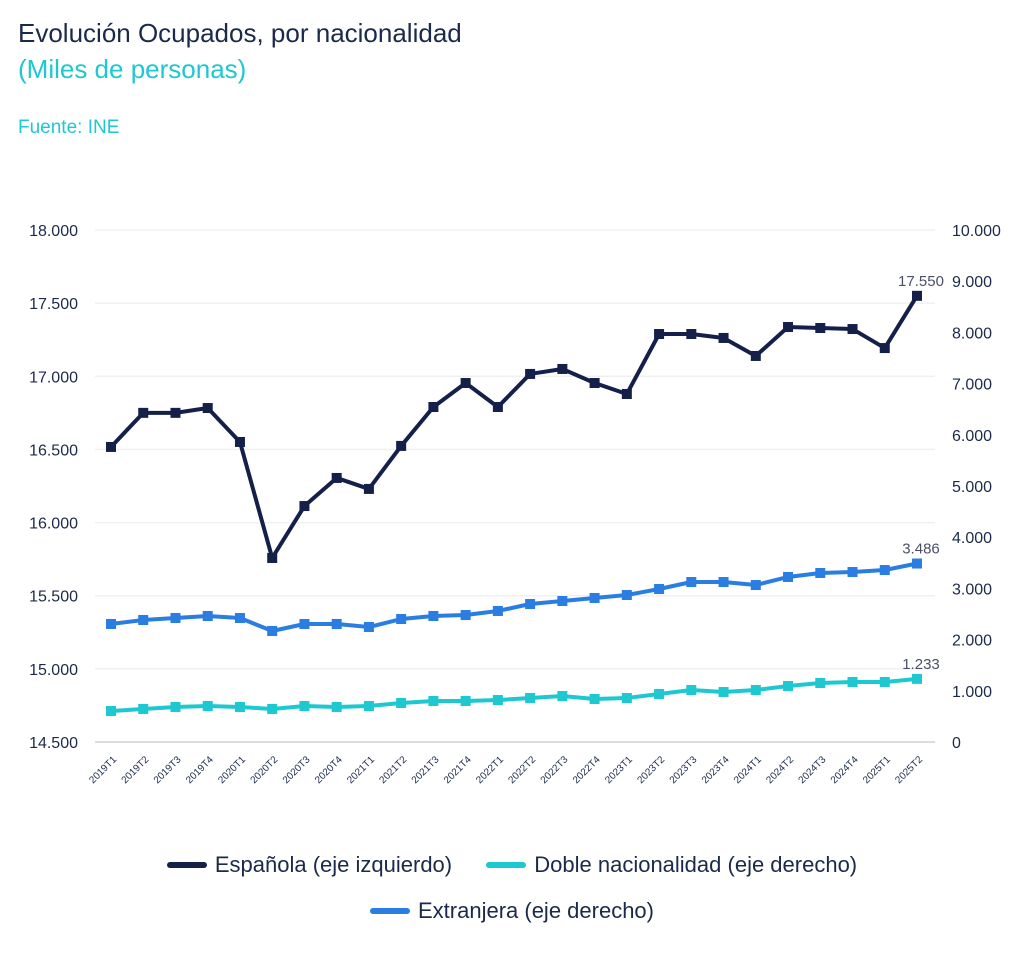 This screenshot has width=1024, height=954. What do you see at coordinates (877, 770) in the screenshot?
I see `x-tick-label: 2025T1` at bounding box center [877, 770].